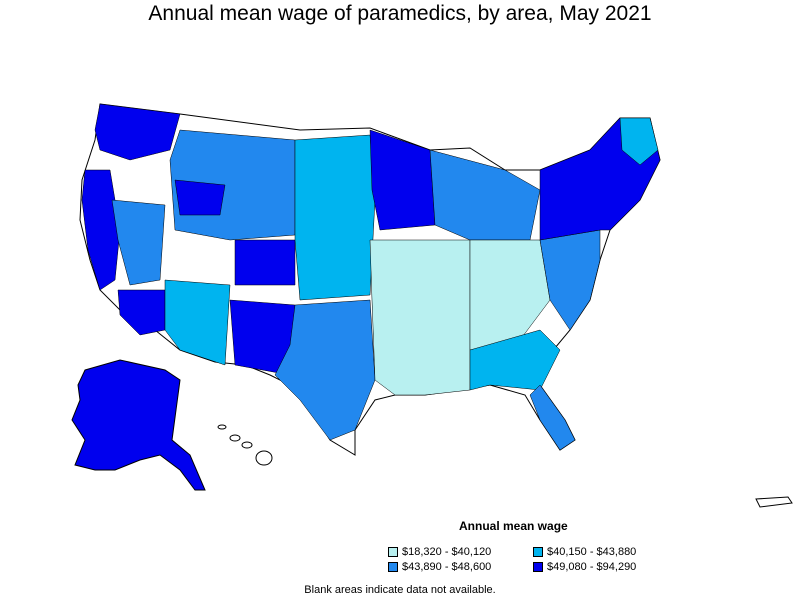 The width and height of the screenshot is (800, 600). What do you see at coordinates (513, 526) in the screenshot?
I see `legend-title: Annual mean wage` at bounding box center [513, 526].